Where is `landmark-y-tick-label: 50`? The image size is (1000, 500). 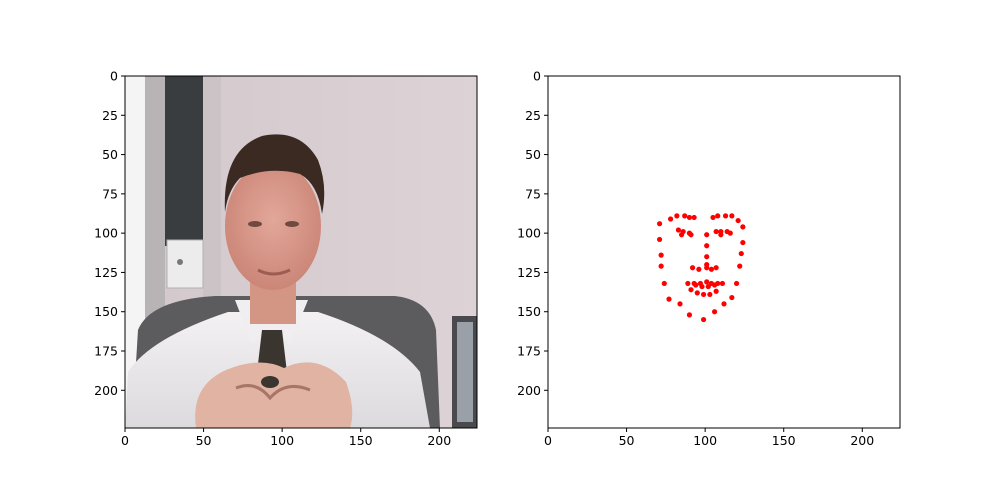
landmark-y-tick-label: 50 is located at coordinates (533, 154).